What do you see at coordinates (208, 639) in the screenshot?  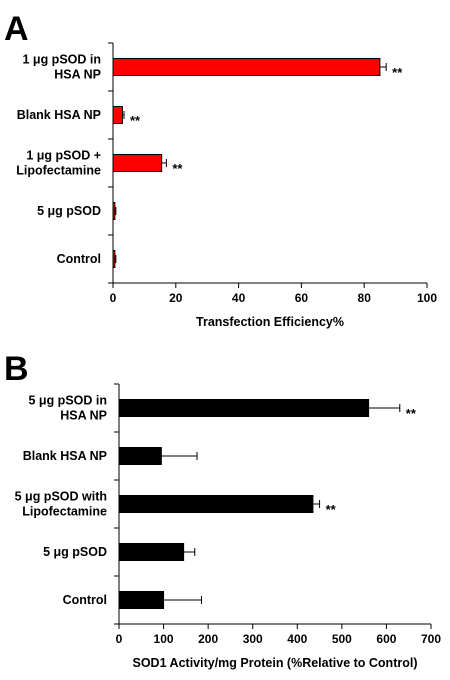 I see `x-tick-label: 200` at bounding box center [208, 639].